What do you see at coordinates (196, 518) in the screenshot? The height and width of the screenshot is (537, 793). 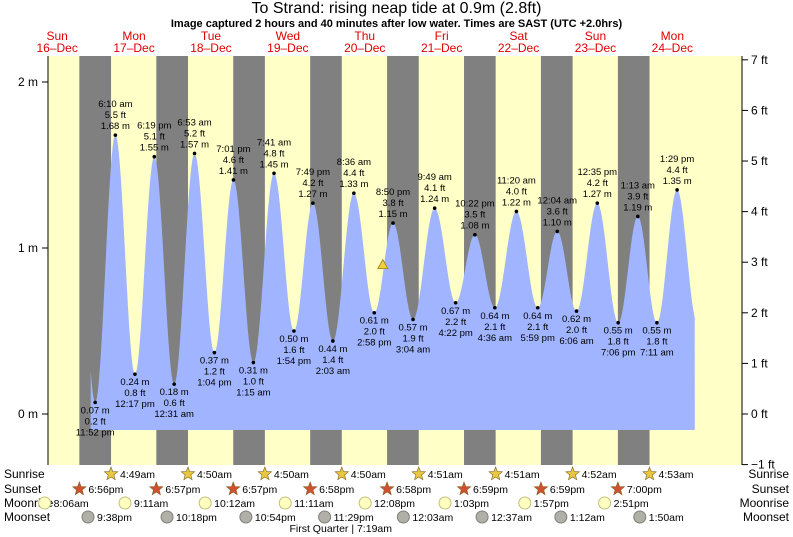 I see `moonset-time: 10:18pm` at bounding box center [196, 518].